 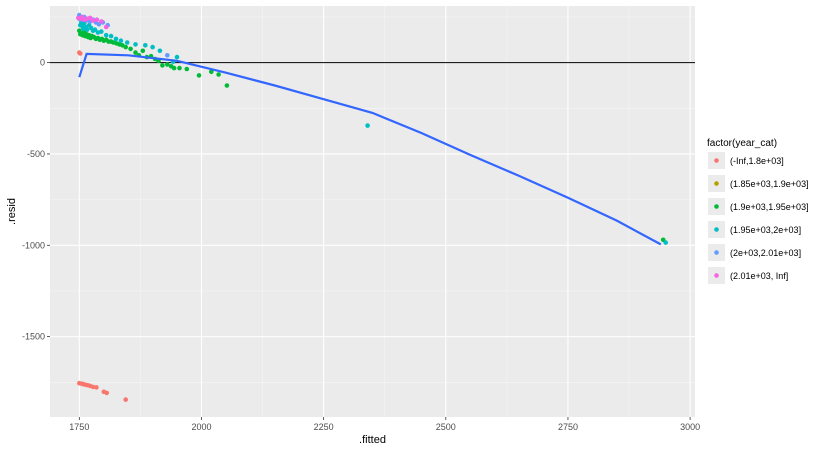 I want to click on x-tick-label: 3000, so click(x=690, y=427).